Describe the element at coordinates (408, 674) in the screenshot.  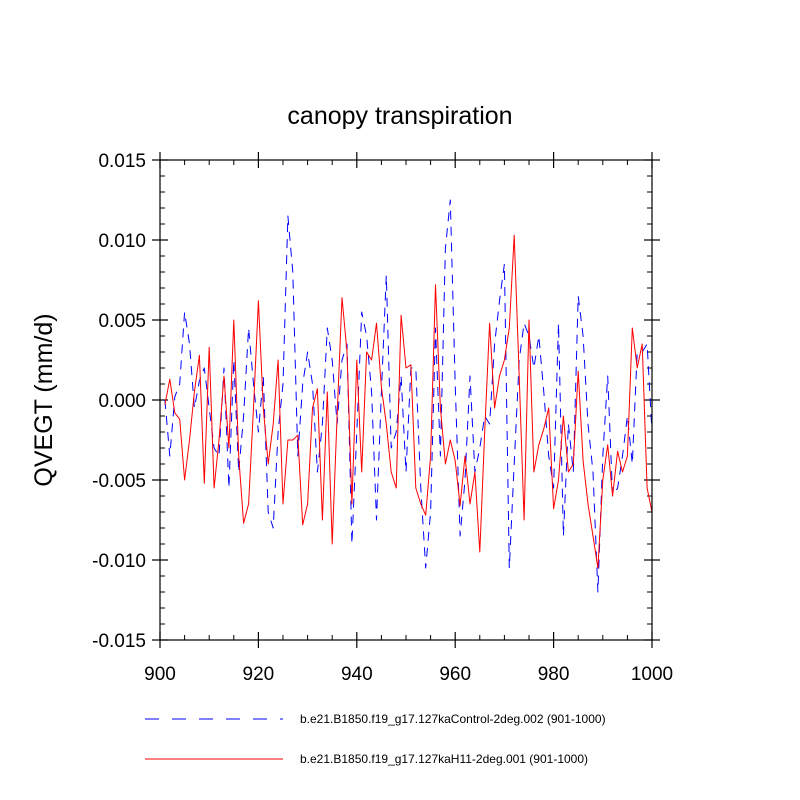
I see `x-tick-labels: 900 920 940 960 980 1000` at that location.